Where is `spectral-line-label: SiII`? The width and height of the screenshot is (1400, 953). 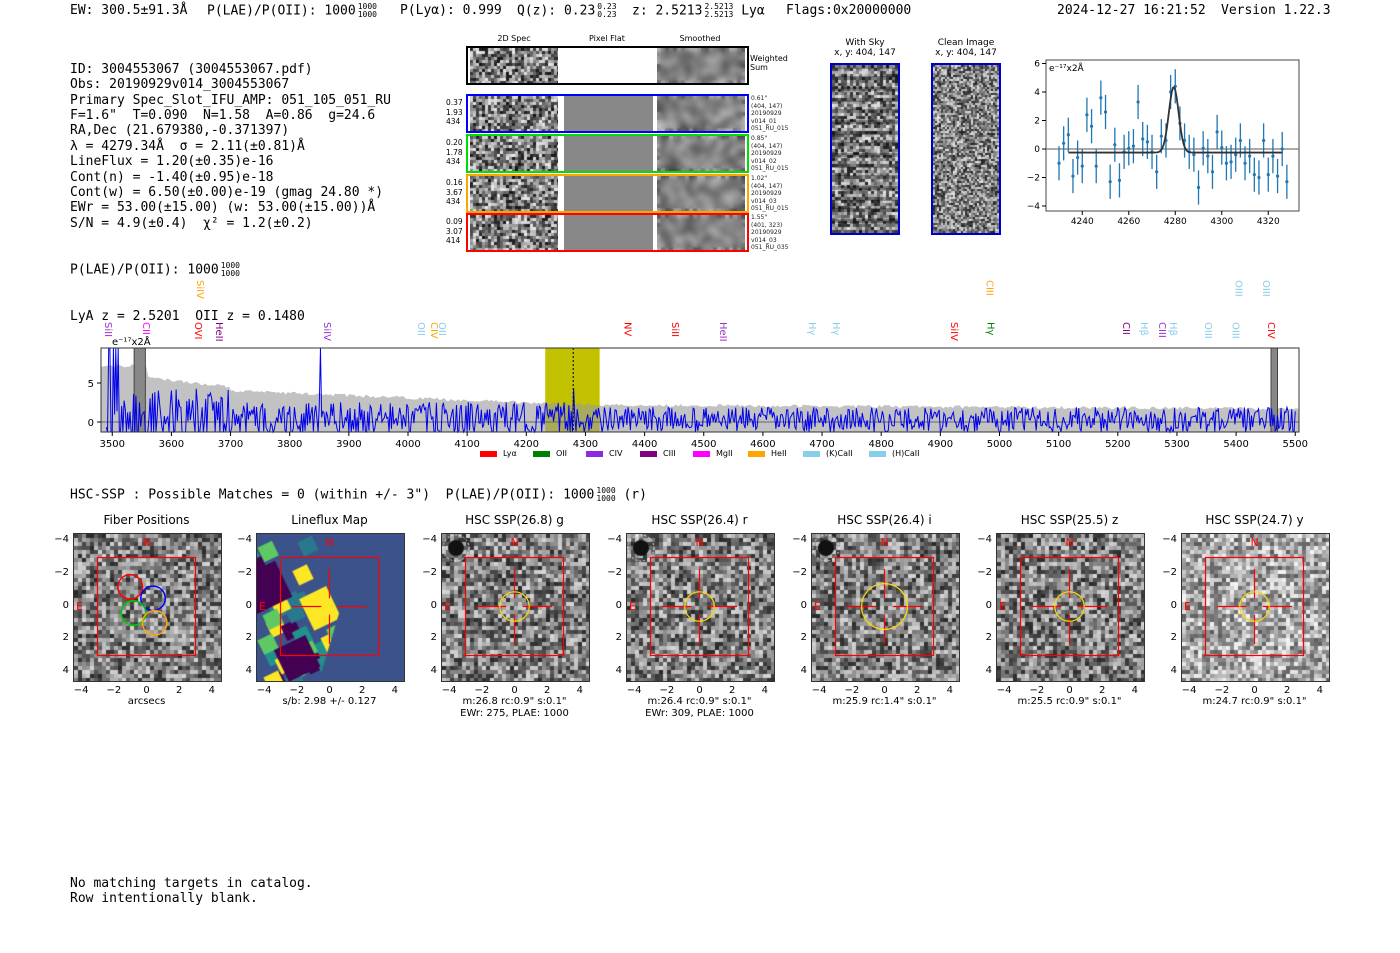
spectral-line-label: SiII is located at coordinates (107, 330).